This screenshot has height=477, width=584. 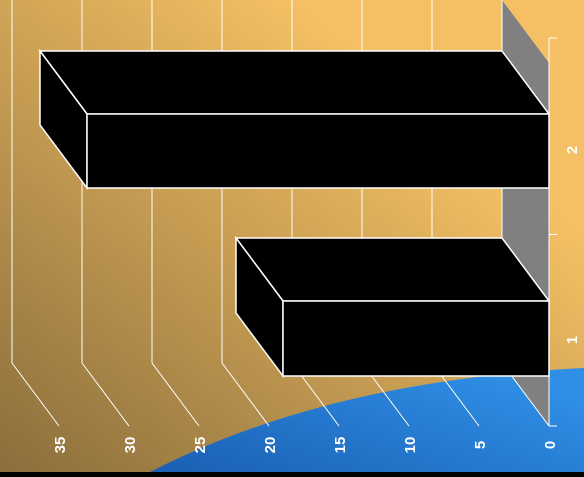 What do you see at coordinates (550, 445) in the screenshot?
I see `x-tick-label: 0` at bounding box center [550, 445].